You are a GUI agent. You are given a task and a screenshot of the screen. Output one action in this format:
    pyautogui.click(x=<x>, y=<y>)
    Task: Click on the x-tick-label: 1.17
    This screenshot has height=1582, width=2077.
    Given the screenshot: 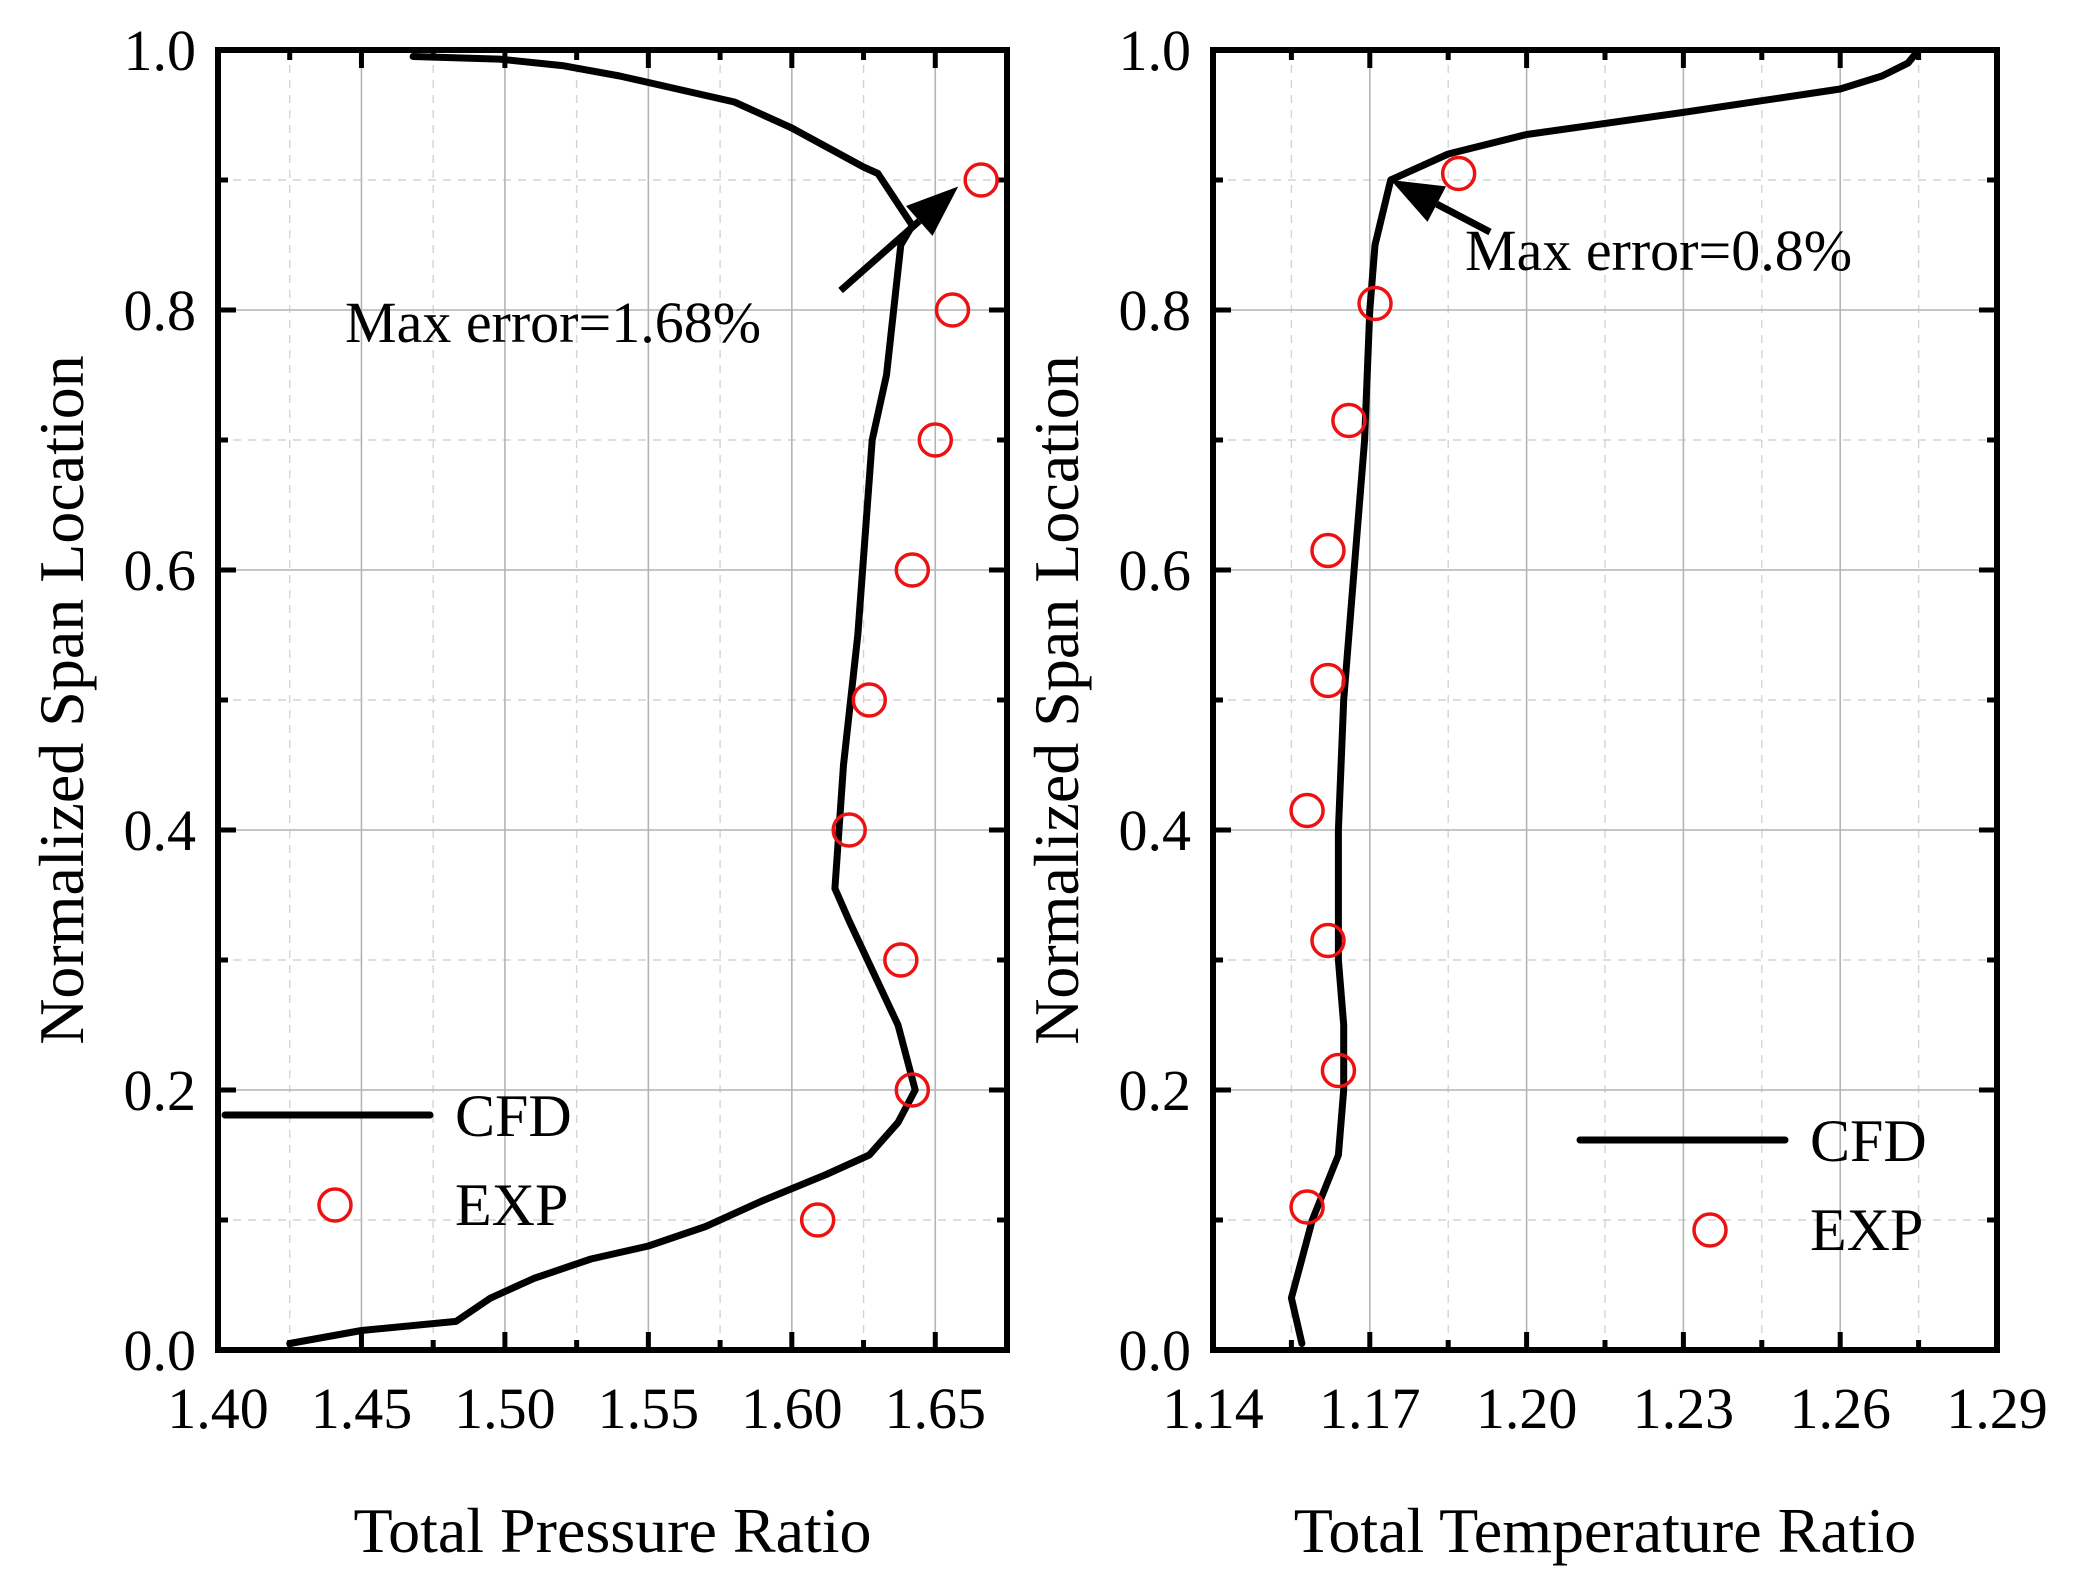 What is the action you would take?
    pyautogui.click(x=1370, y=1408)
    